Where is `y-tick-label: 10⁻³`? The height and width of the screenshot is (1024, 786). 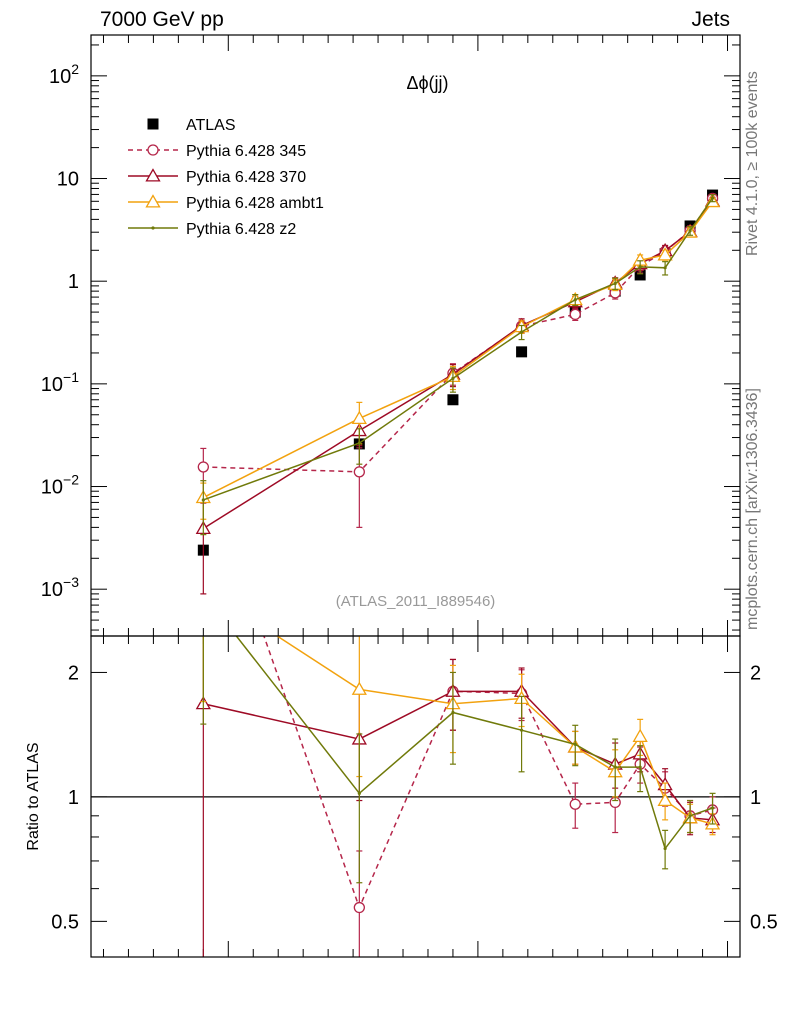
y-tick-label: 10⁻³ is located at coordinates (60, 587).